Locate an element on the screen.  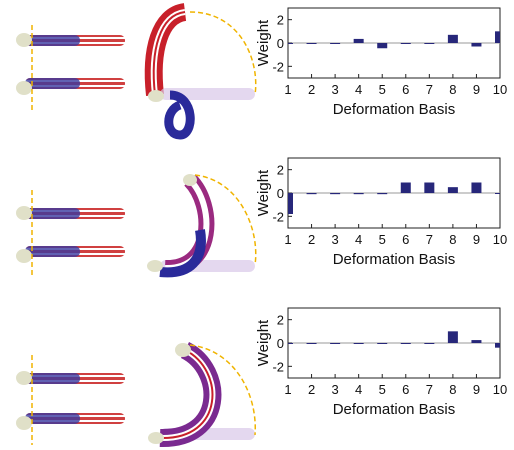
row-1-illustrations is located at coordinates (136, 71).